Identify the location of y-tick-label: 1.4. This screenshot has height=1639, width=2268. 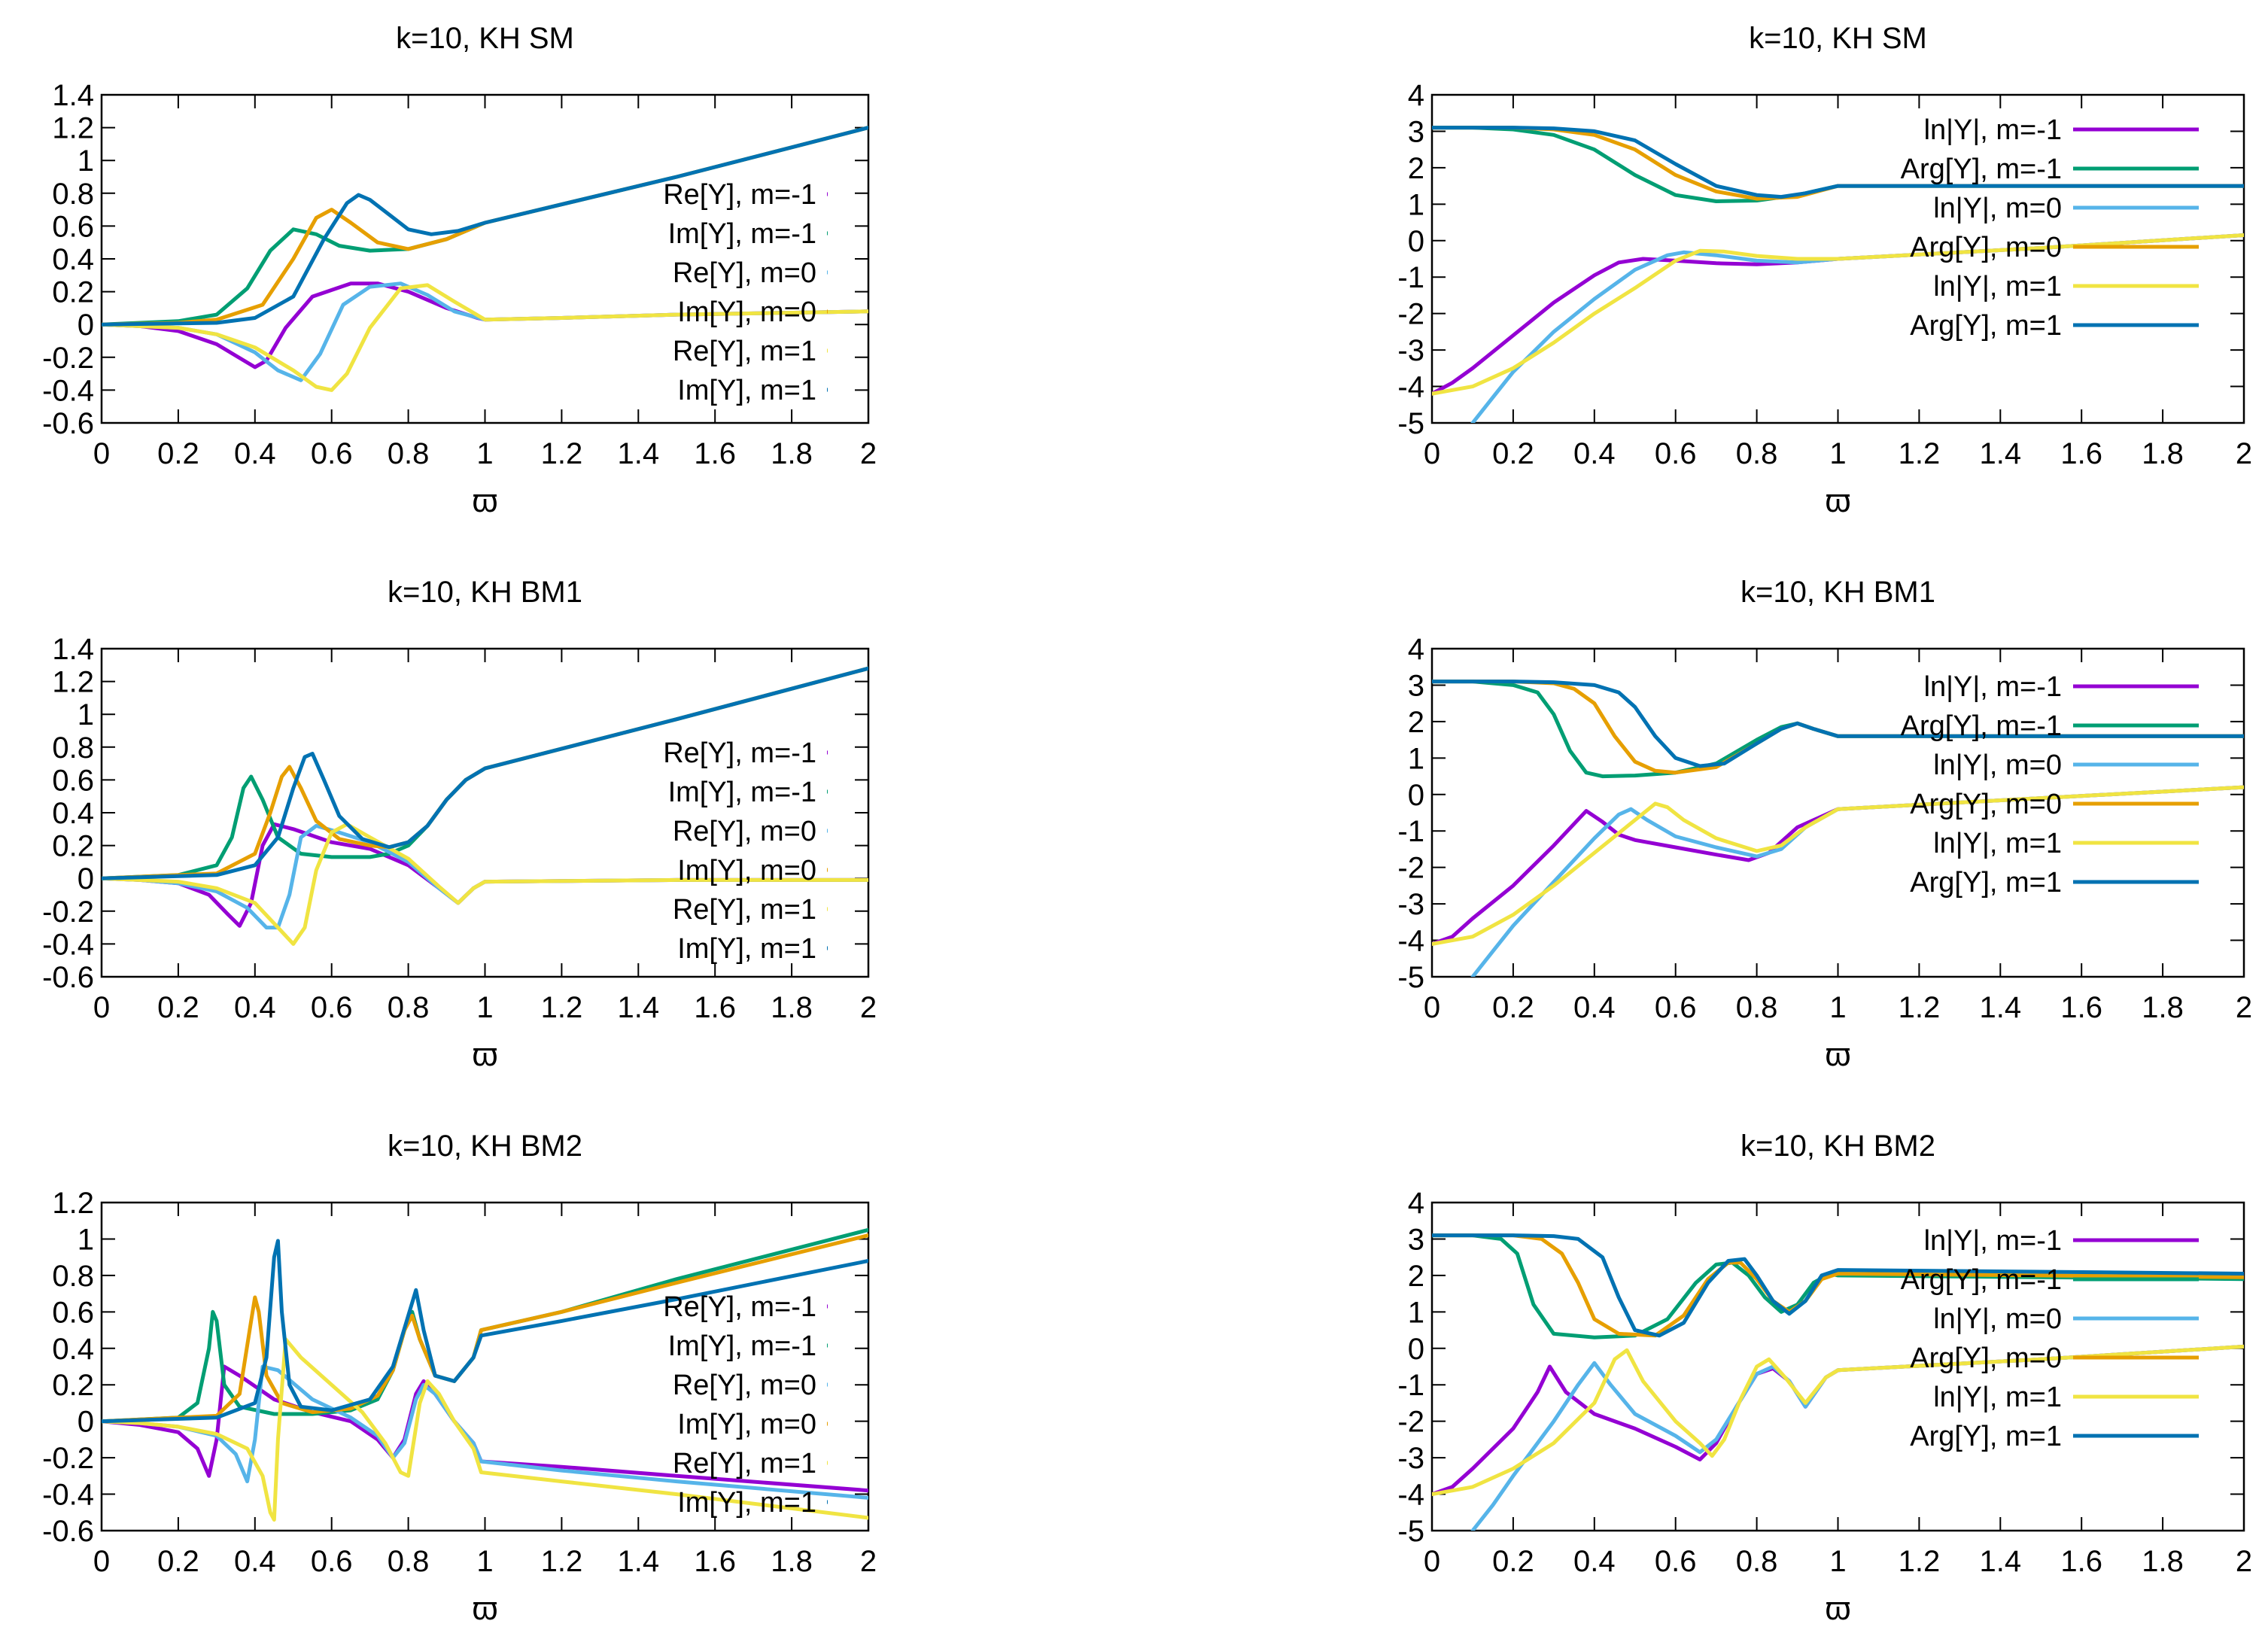
(73, 649).